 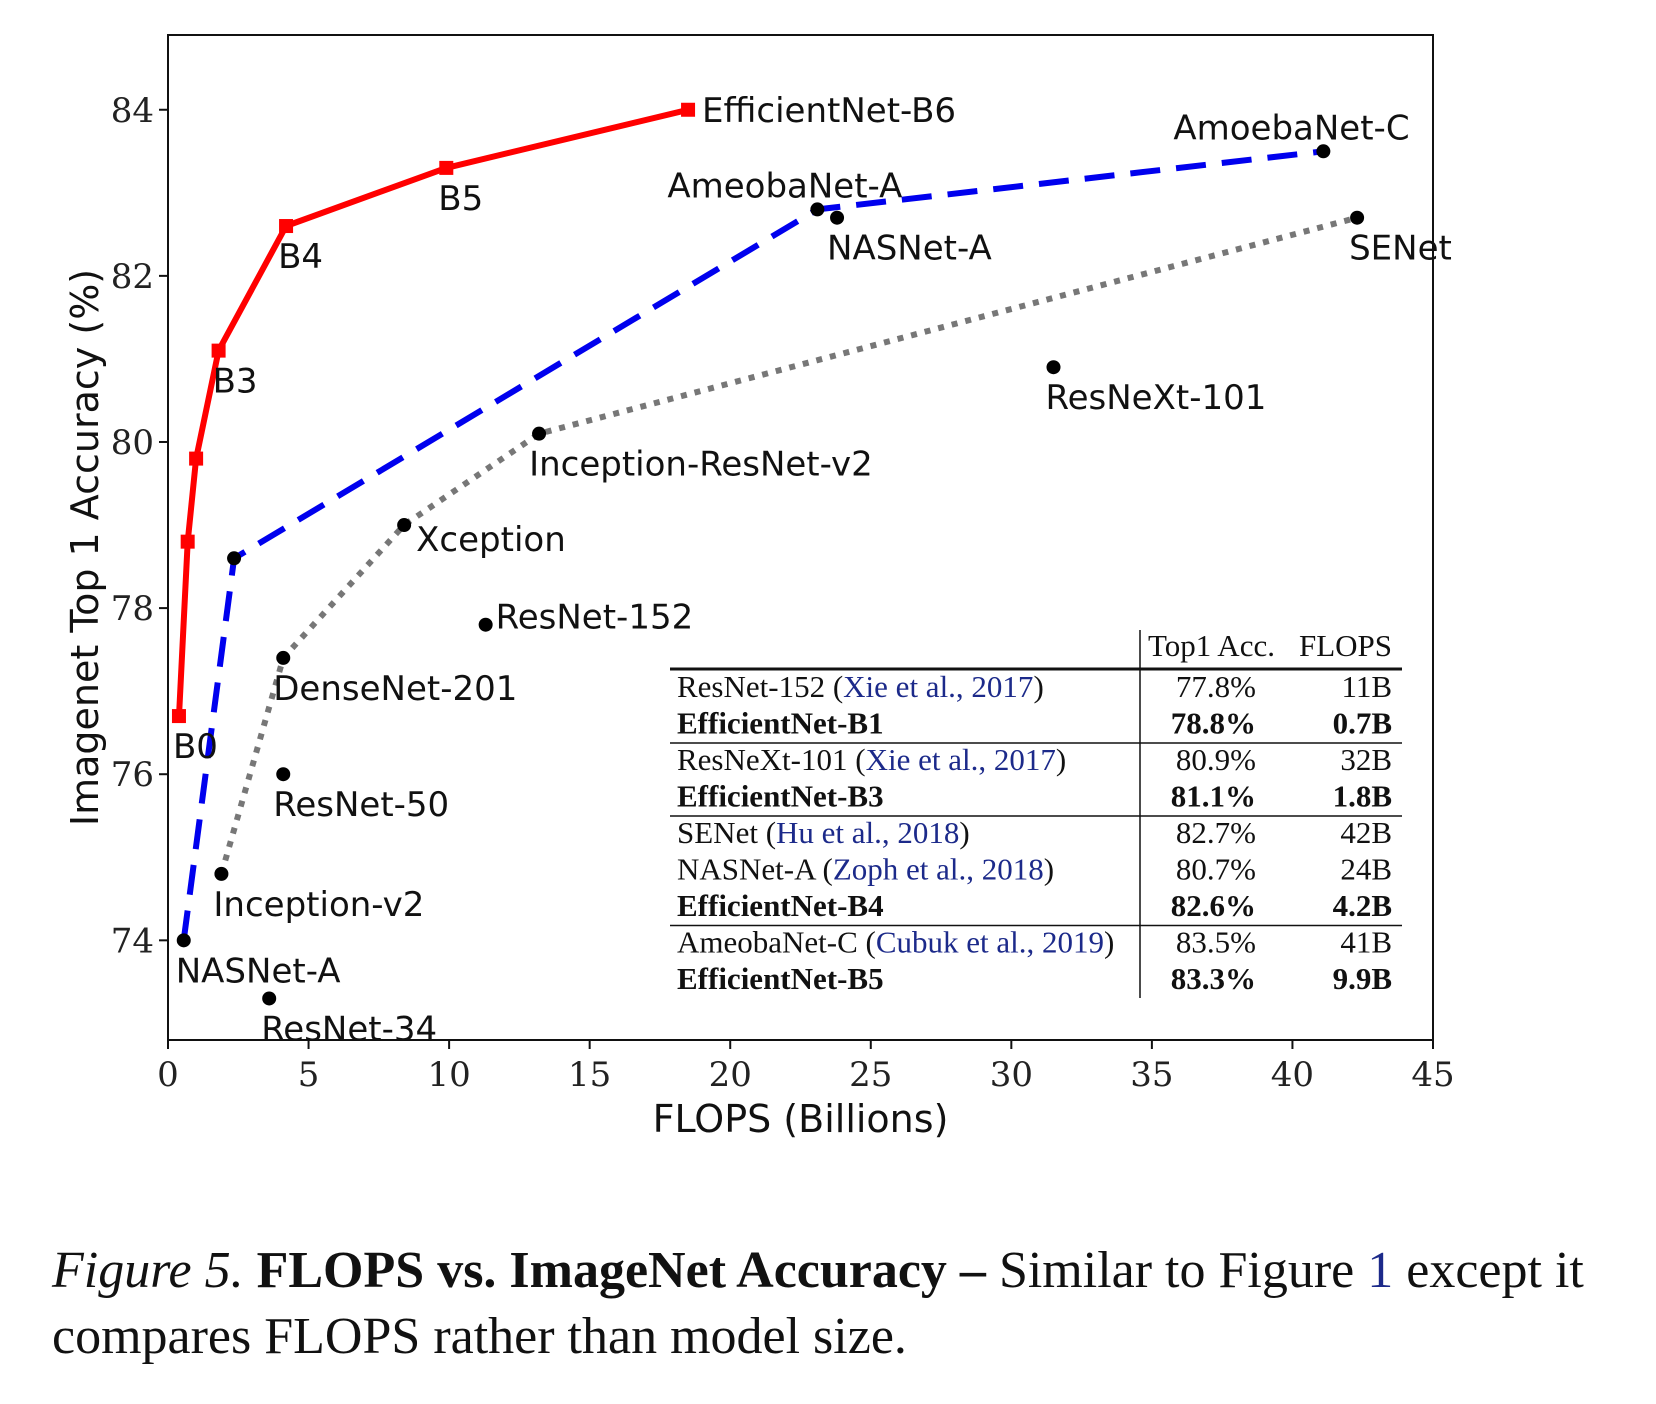 I want to click on label-b0: B0, so click(x=195, y=747).